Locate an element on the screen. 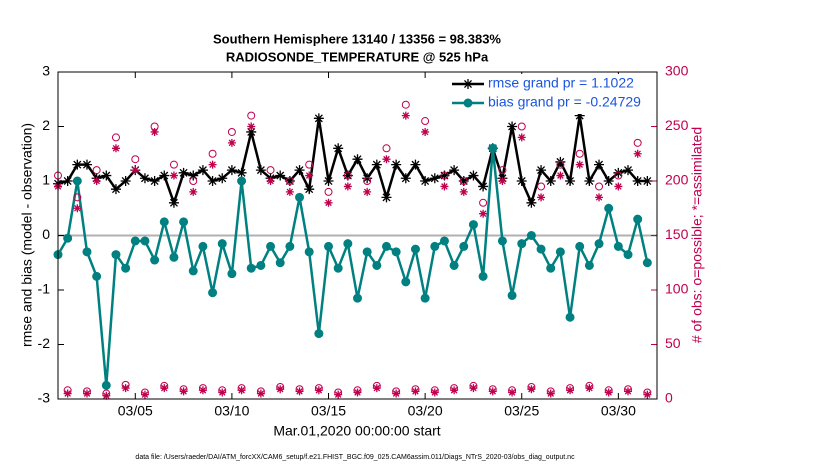 This screenshot has height=475, width=830. x-tick-label: 03/05 is located at coordinates (135, 411).